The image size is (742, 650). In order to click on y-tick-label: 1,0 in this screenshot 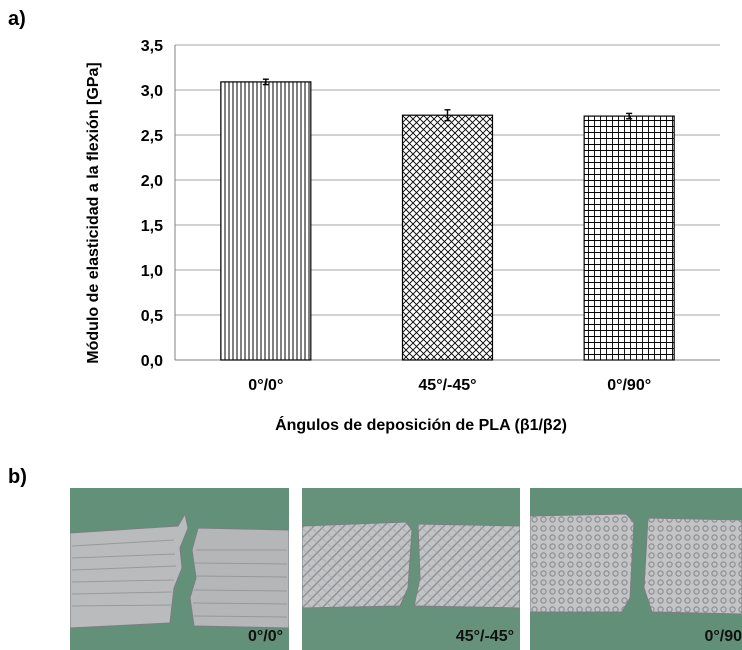, I will do `click(152, 271)`.